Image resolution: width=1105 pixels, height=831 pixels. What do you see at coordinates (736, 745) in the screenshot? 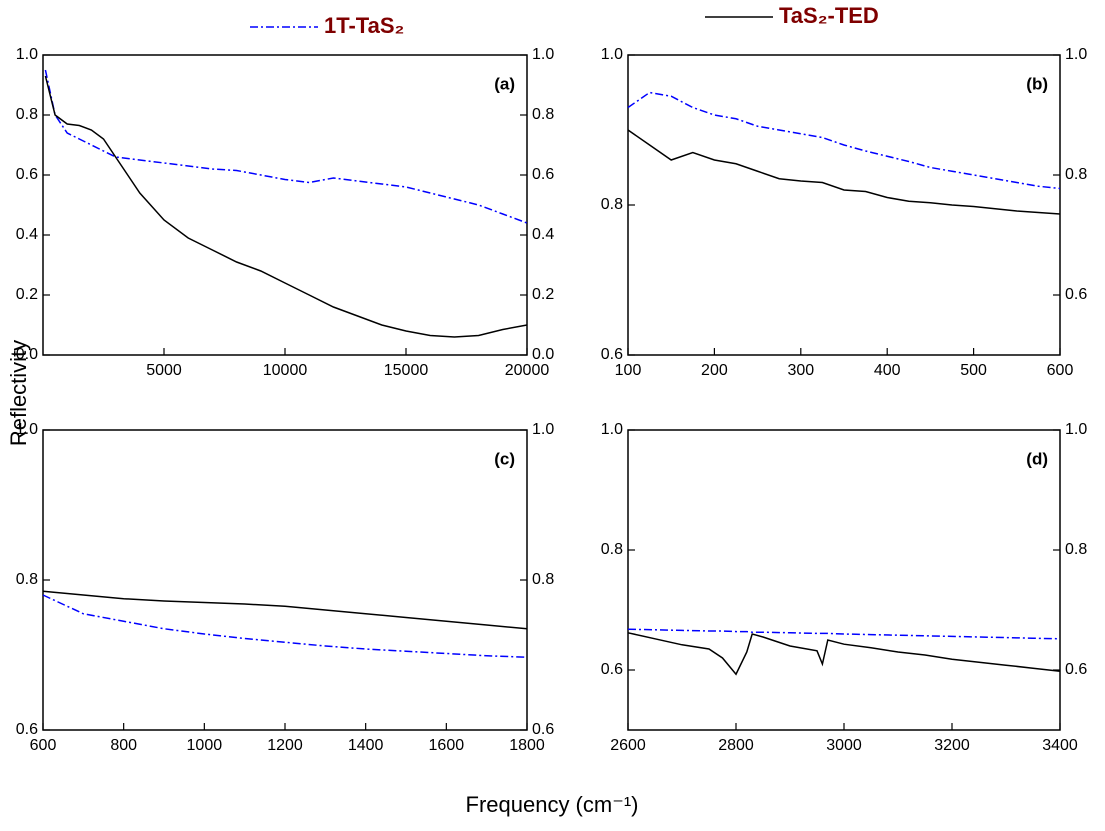
I see `x-tick-label: 2800` at bounding box center [736, 745].